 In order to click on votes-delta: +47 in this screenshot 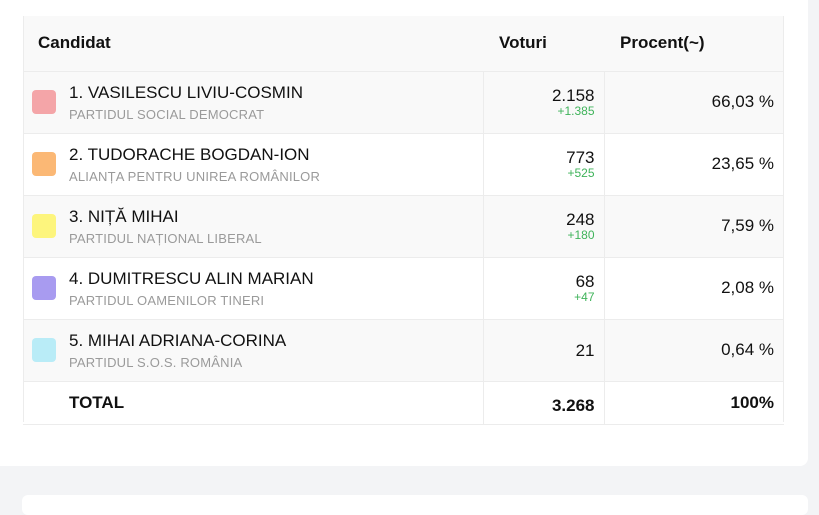, I will do `click(584, 297)`.